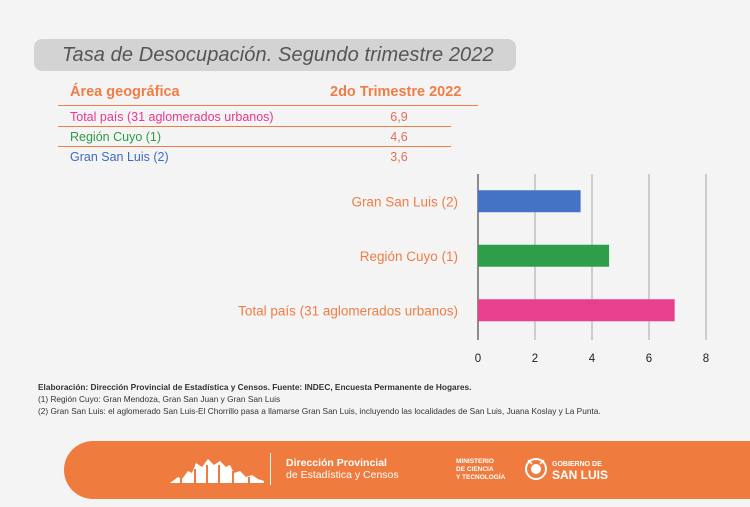  I want to click on x-tick-label: 0, so click(478, 359).